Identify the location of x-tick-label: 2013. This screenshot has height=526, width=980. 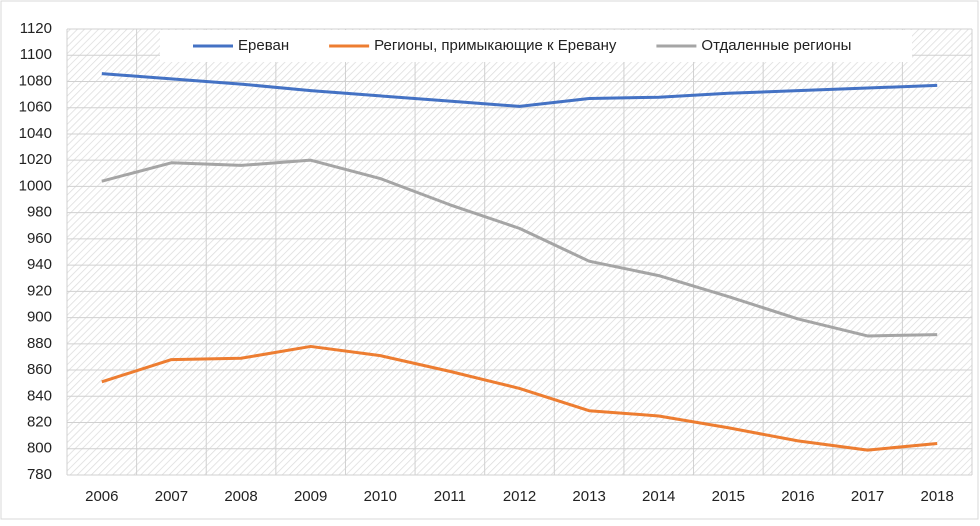
(588, 496).